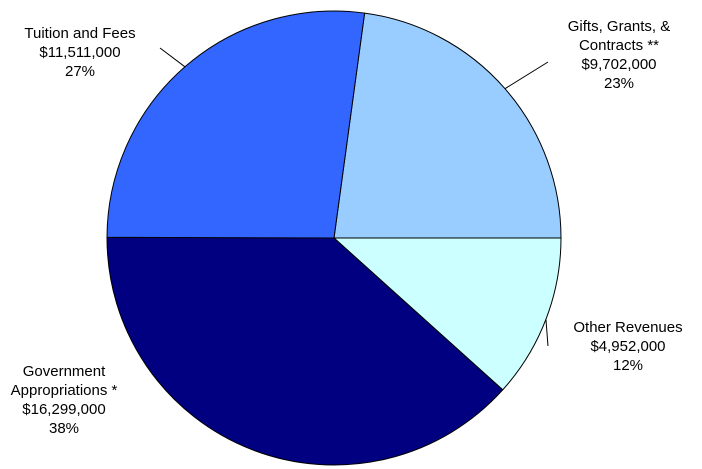 The height and width of the screenshot is (469, 702). I want to click on slice-amount: $4,952,000, so click(628, 346).